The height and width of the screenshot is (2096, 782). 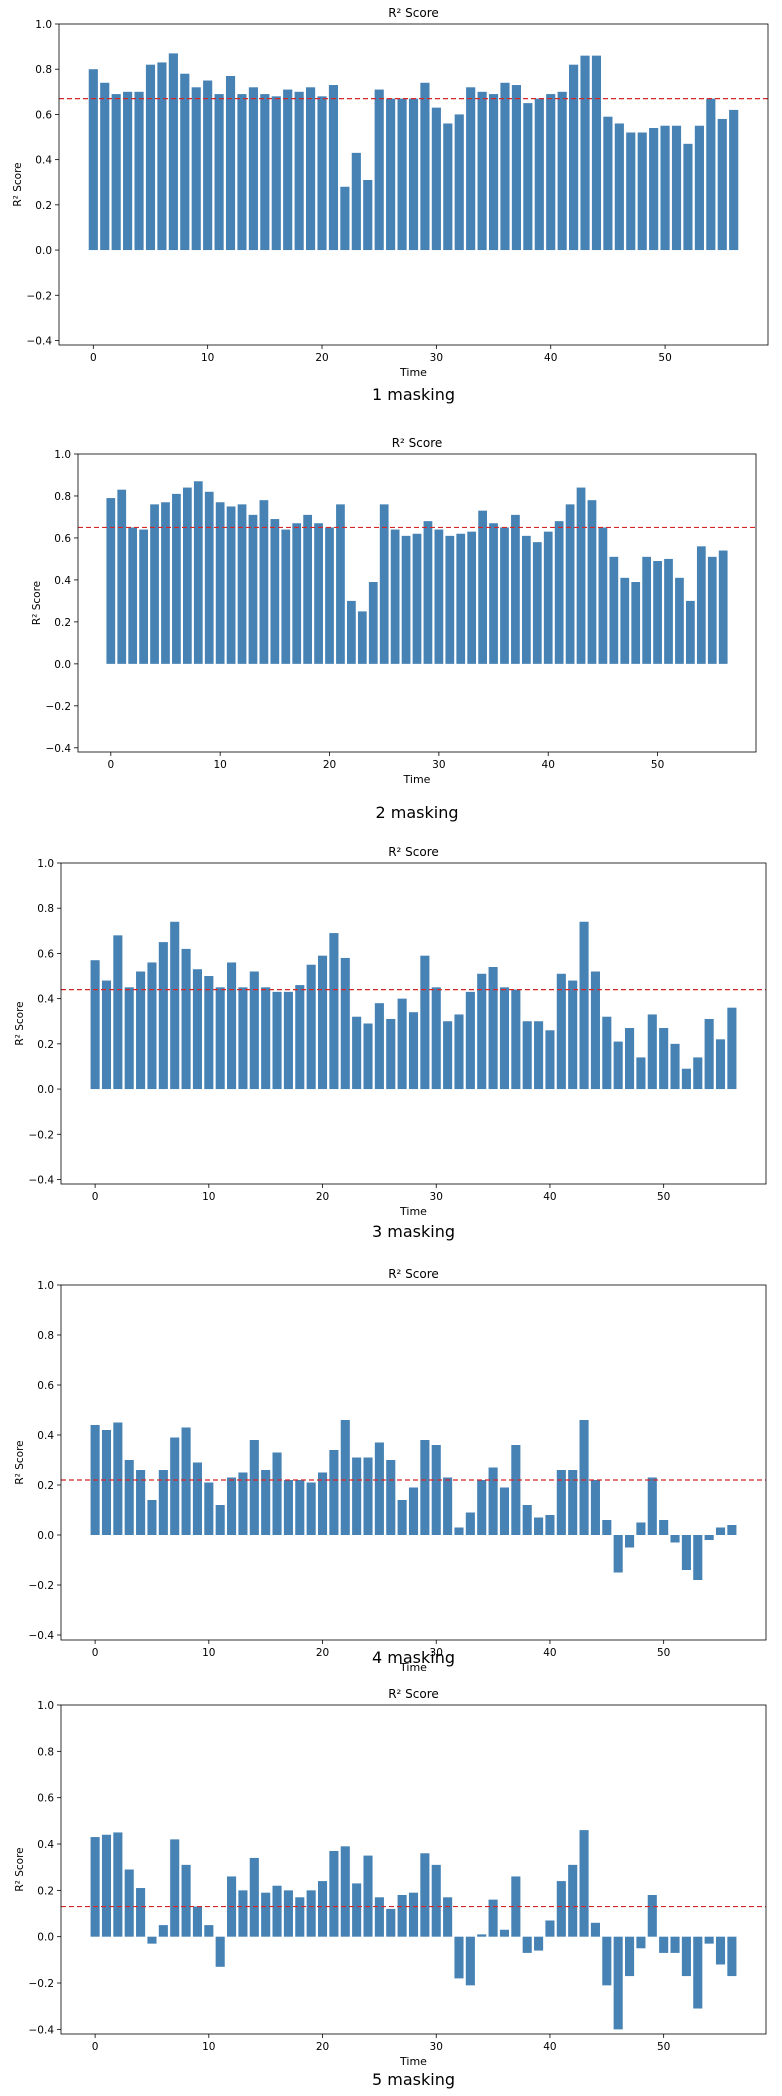 I want to click on y-axis-label: R² Score, so click(x=20, y=1869).